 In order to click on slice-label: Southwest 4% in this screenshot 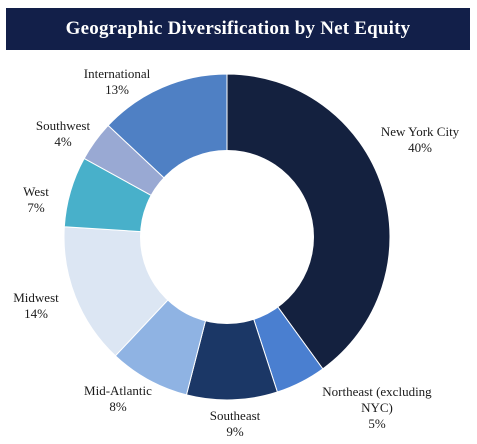, I will do `click(63, 133)`.